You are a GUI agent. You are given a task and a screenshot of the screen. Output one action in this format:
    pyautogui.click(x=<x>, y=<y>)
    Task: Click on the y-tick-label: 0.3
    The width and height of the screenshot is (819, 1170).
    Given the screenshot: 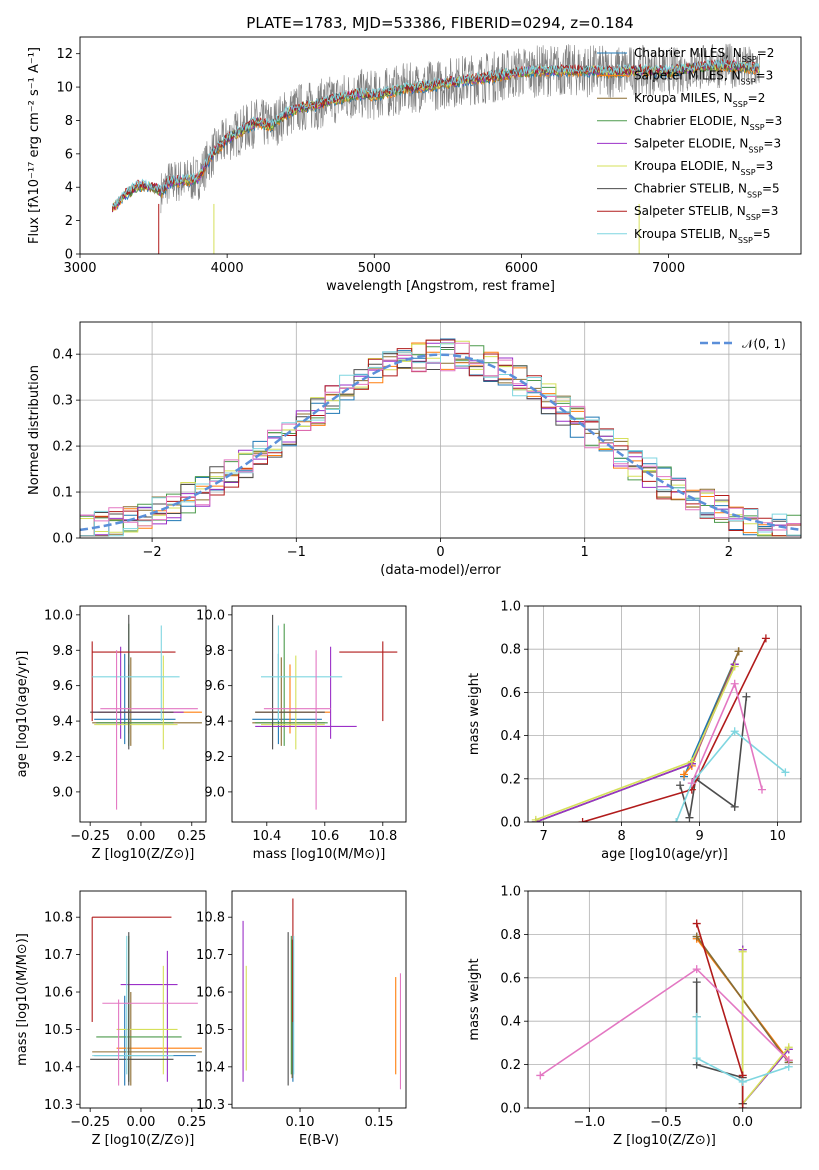 What is the action you would take?
    pyautogui.click(x=62, y=401)
    